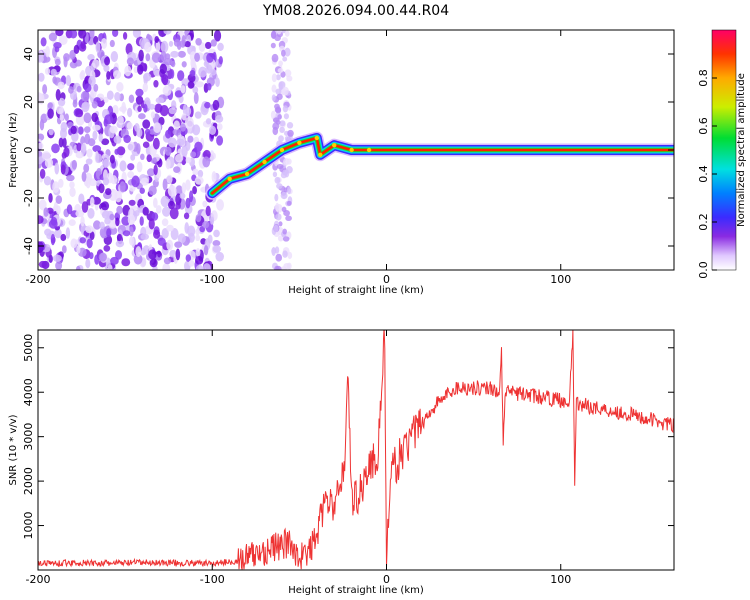 This screenshot has width=750, height=600. I want to click on colorbar-tick-label: 0.4, so click(703, 174).